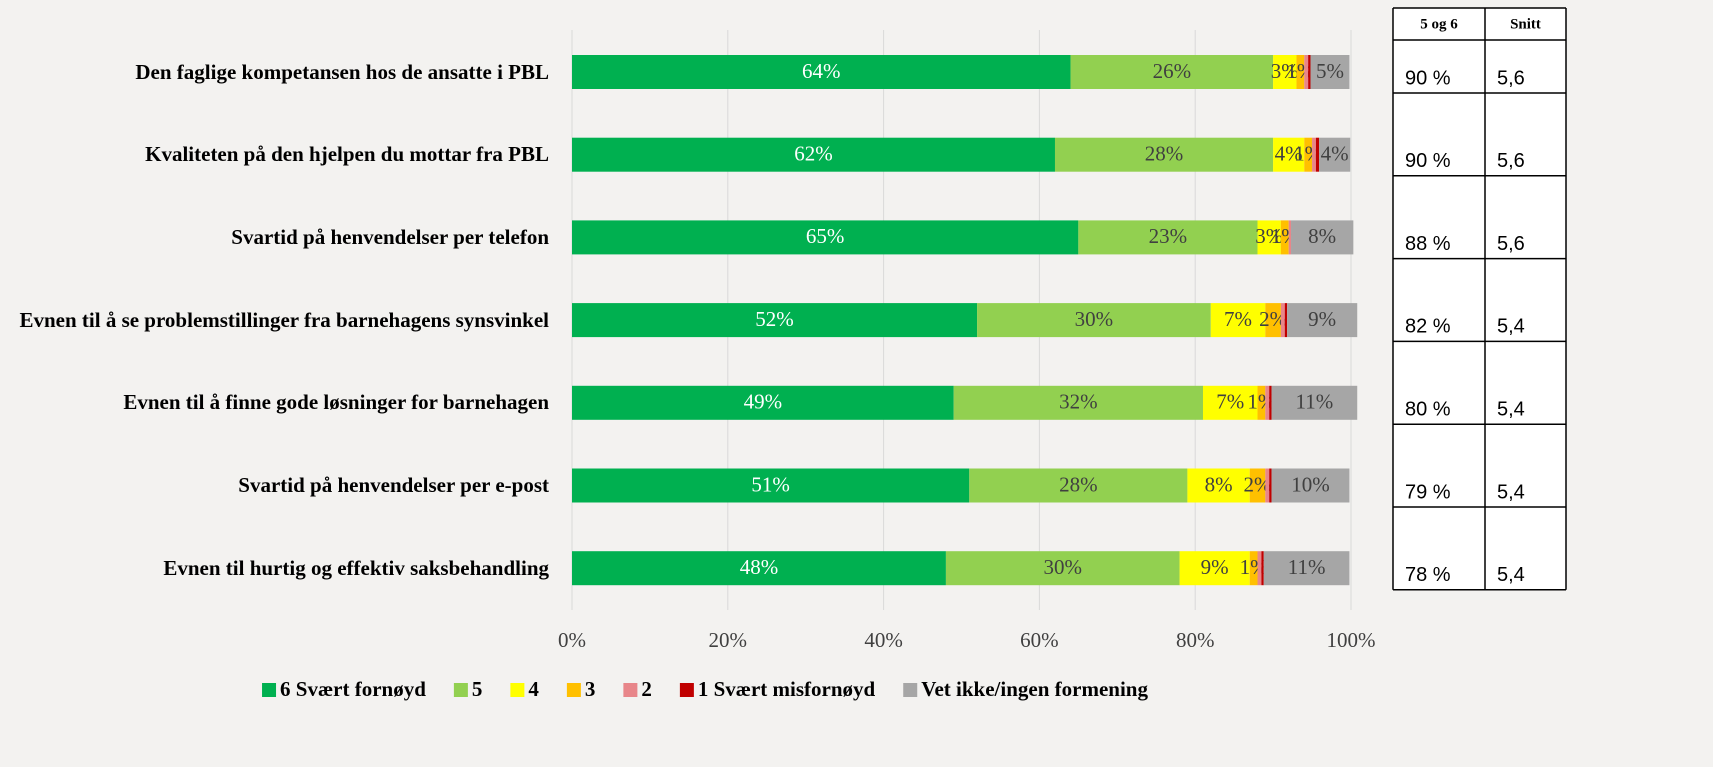 This screenshot has width=1713, height=767. I want to click on x-tick-label: 60%, so click(1039, 640).